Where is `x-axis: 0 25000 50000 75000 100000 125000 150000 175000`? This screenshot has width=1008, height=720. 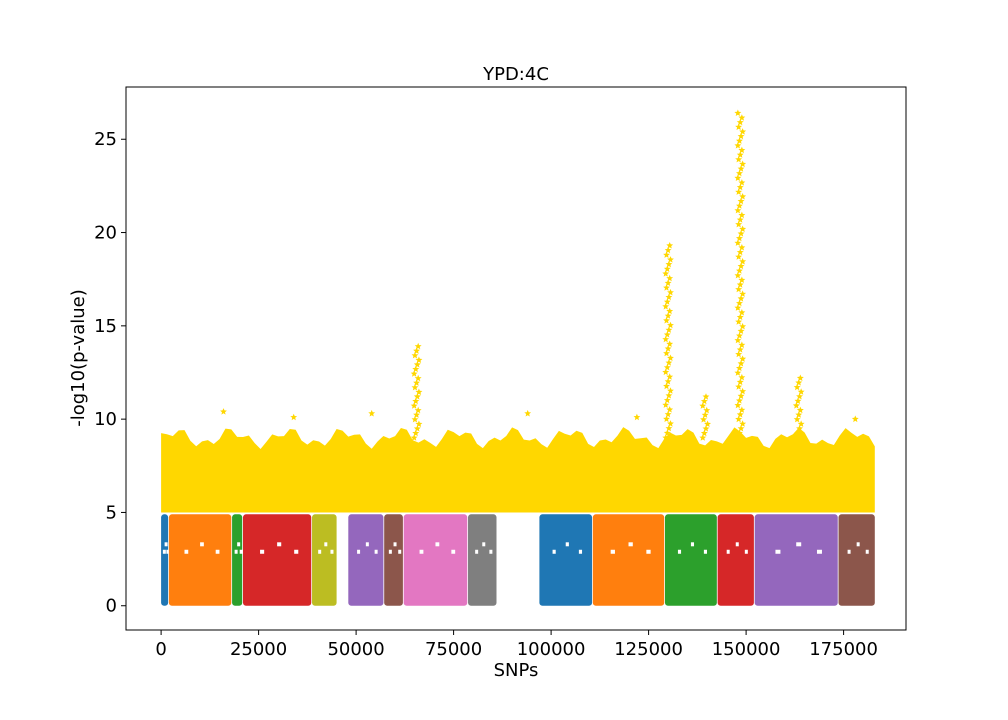
x-axis: 0 25000 50000 75000 100000 125000 150000 175000 is located at coordinates (516, 645).